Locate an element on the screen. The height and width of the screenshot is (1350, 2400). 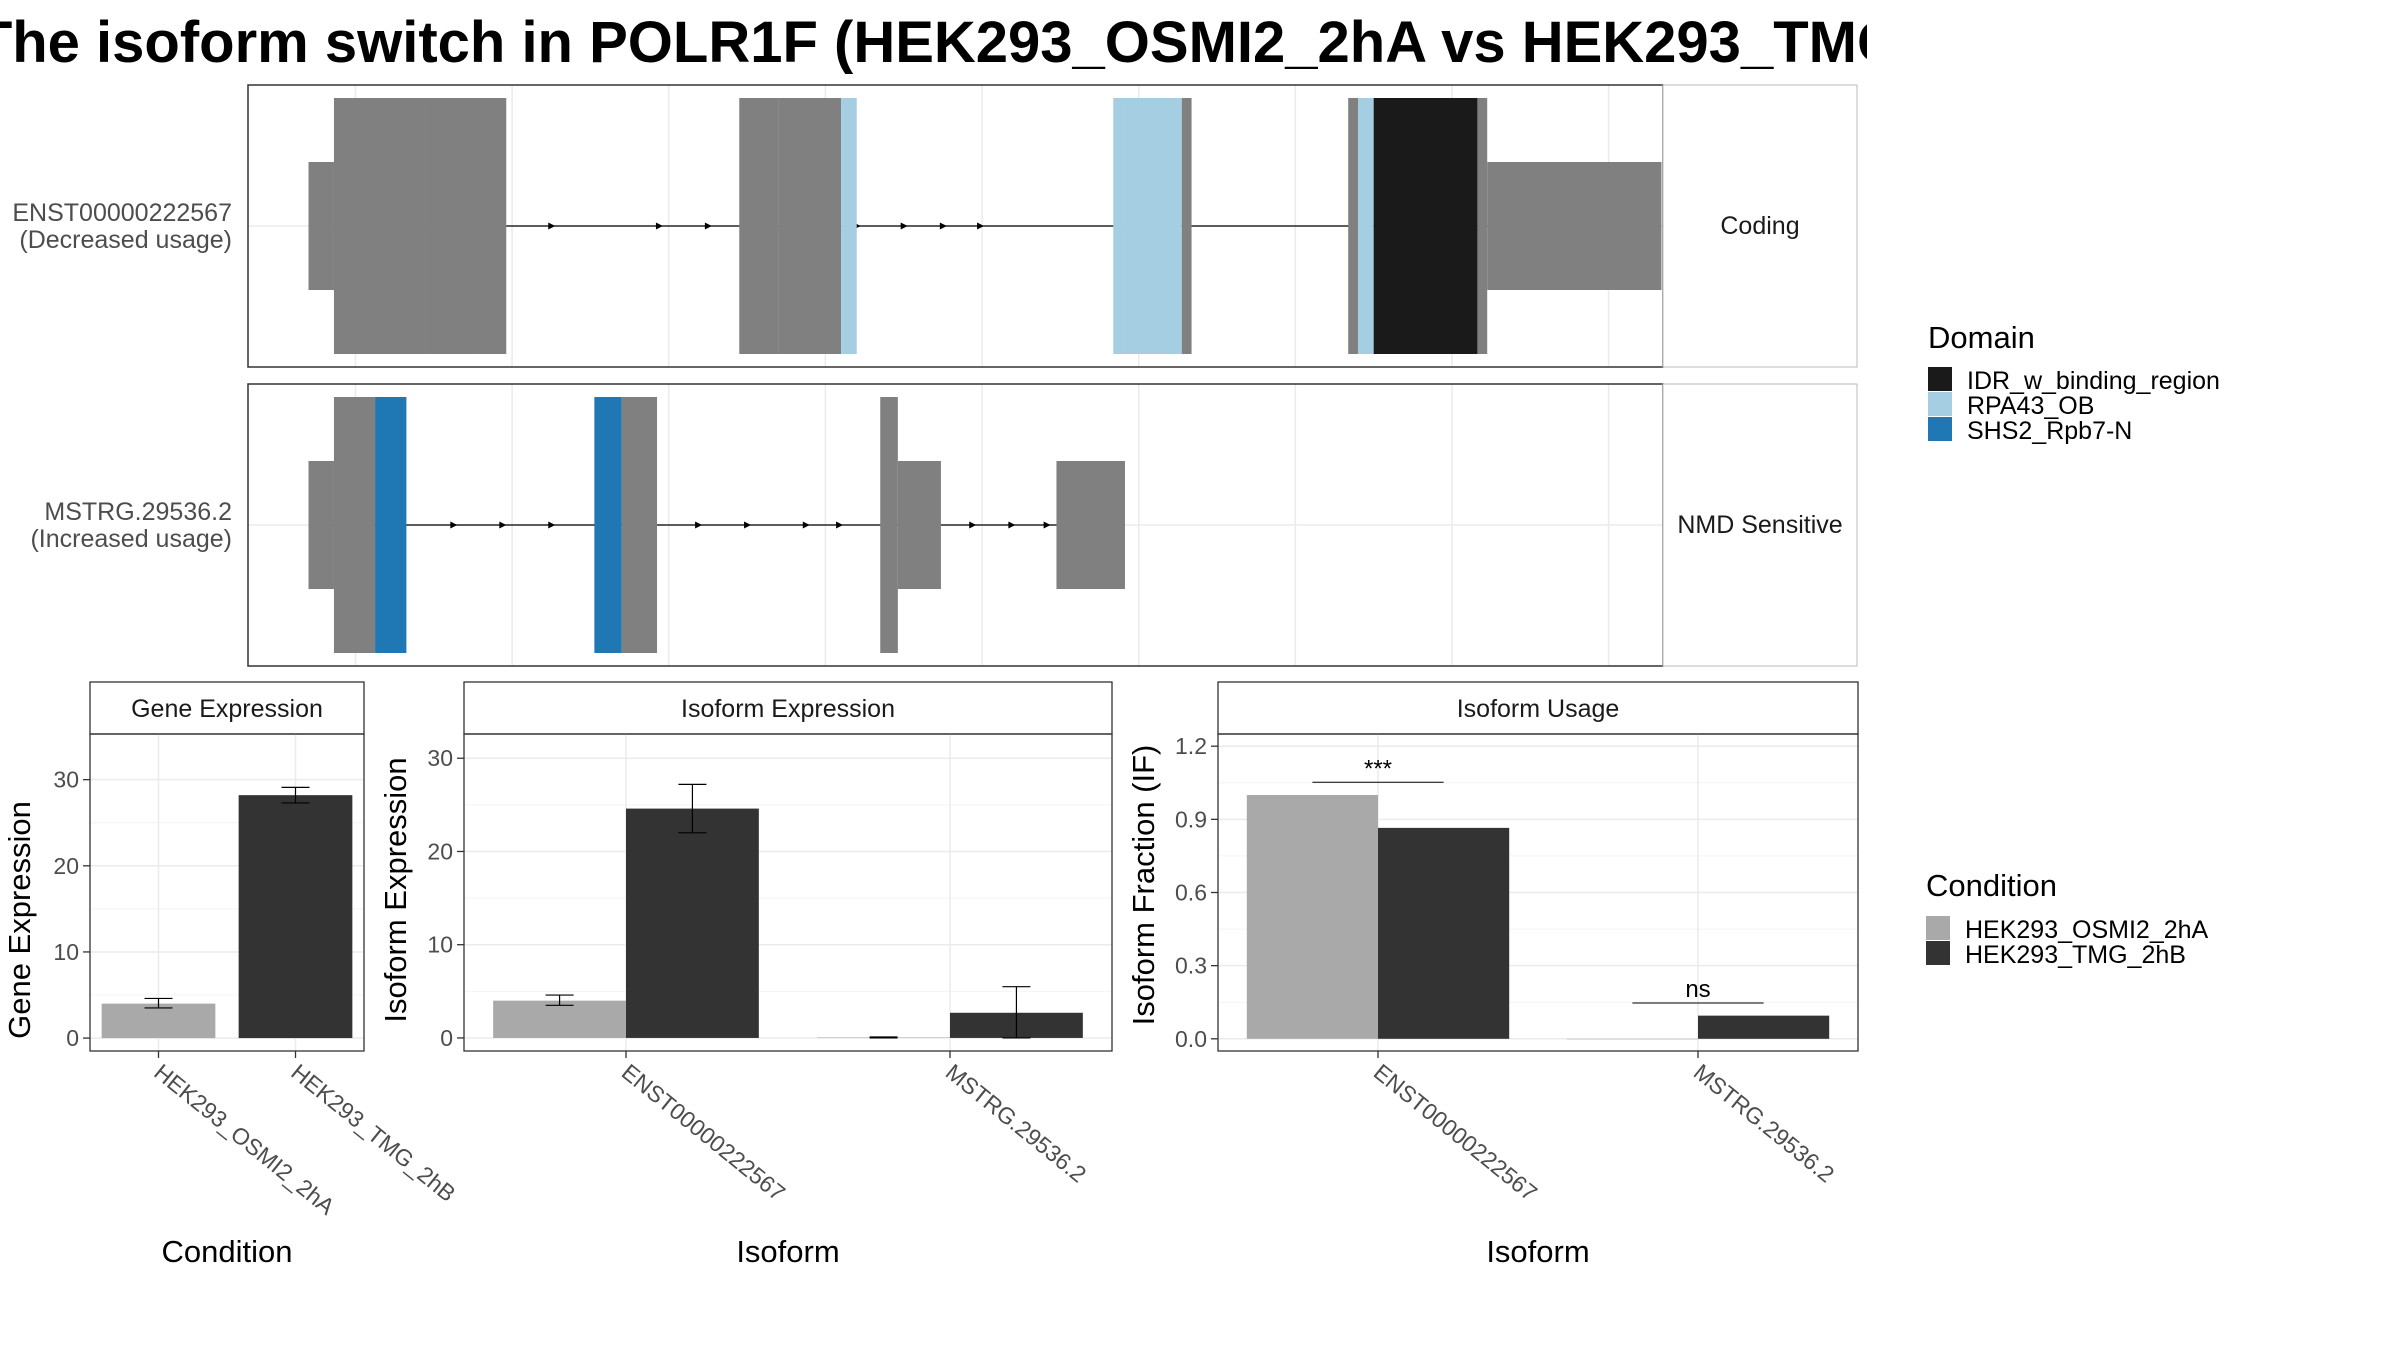
gridlines is located at coordinates (1538, 892).